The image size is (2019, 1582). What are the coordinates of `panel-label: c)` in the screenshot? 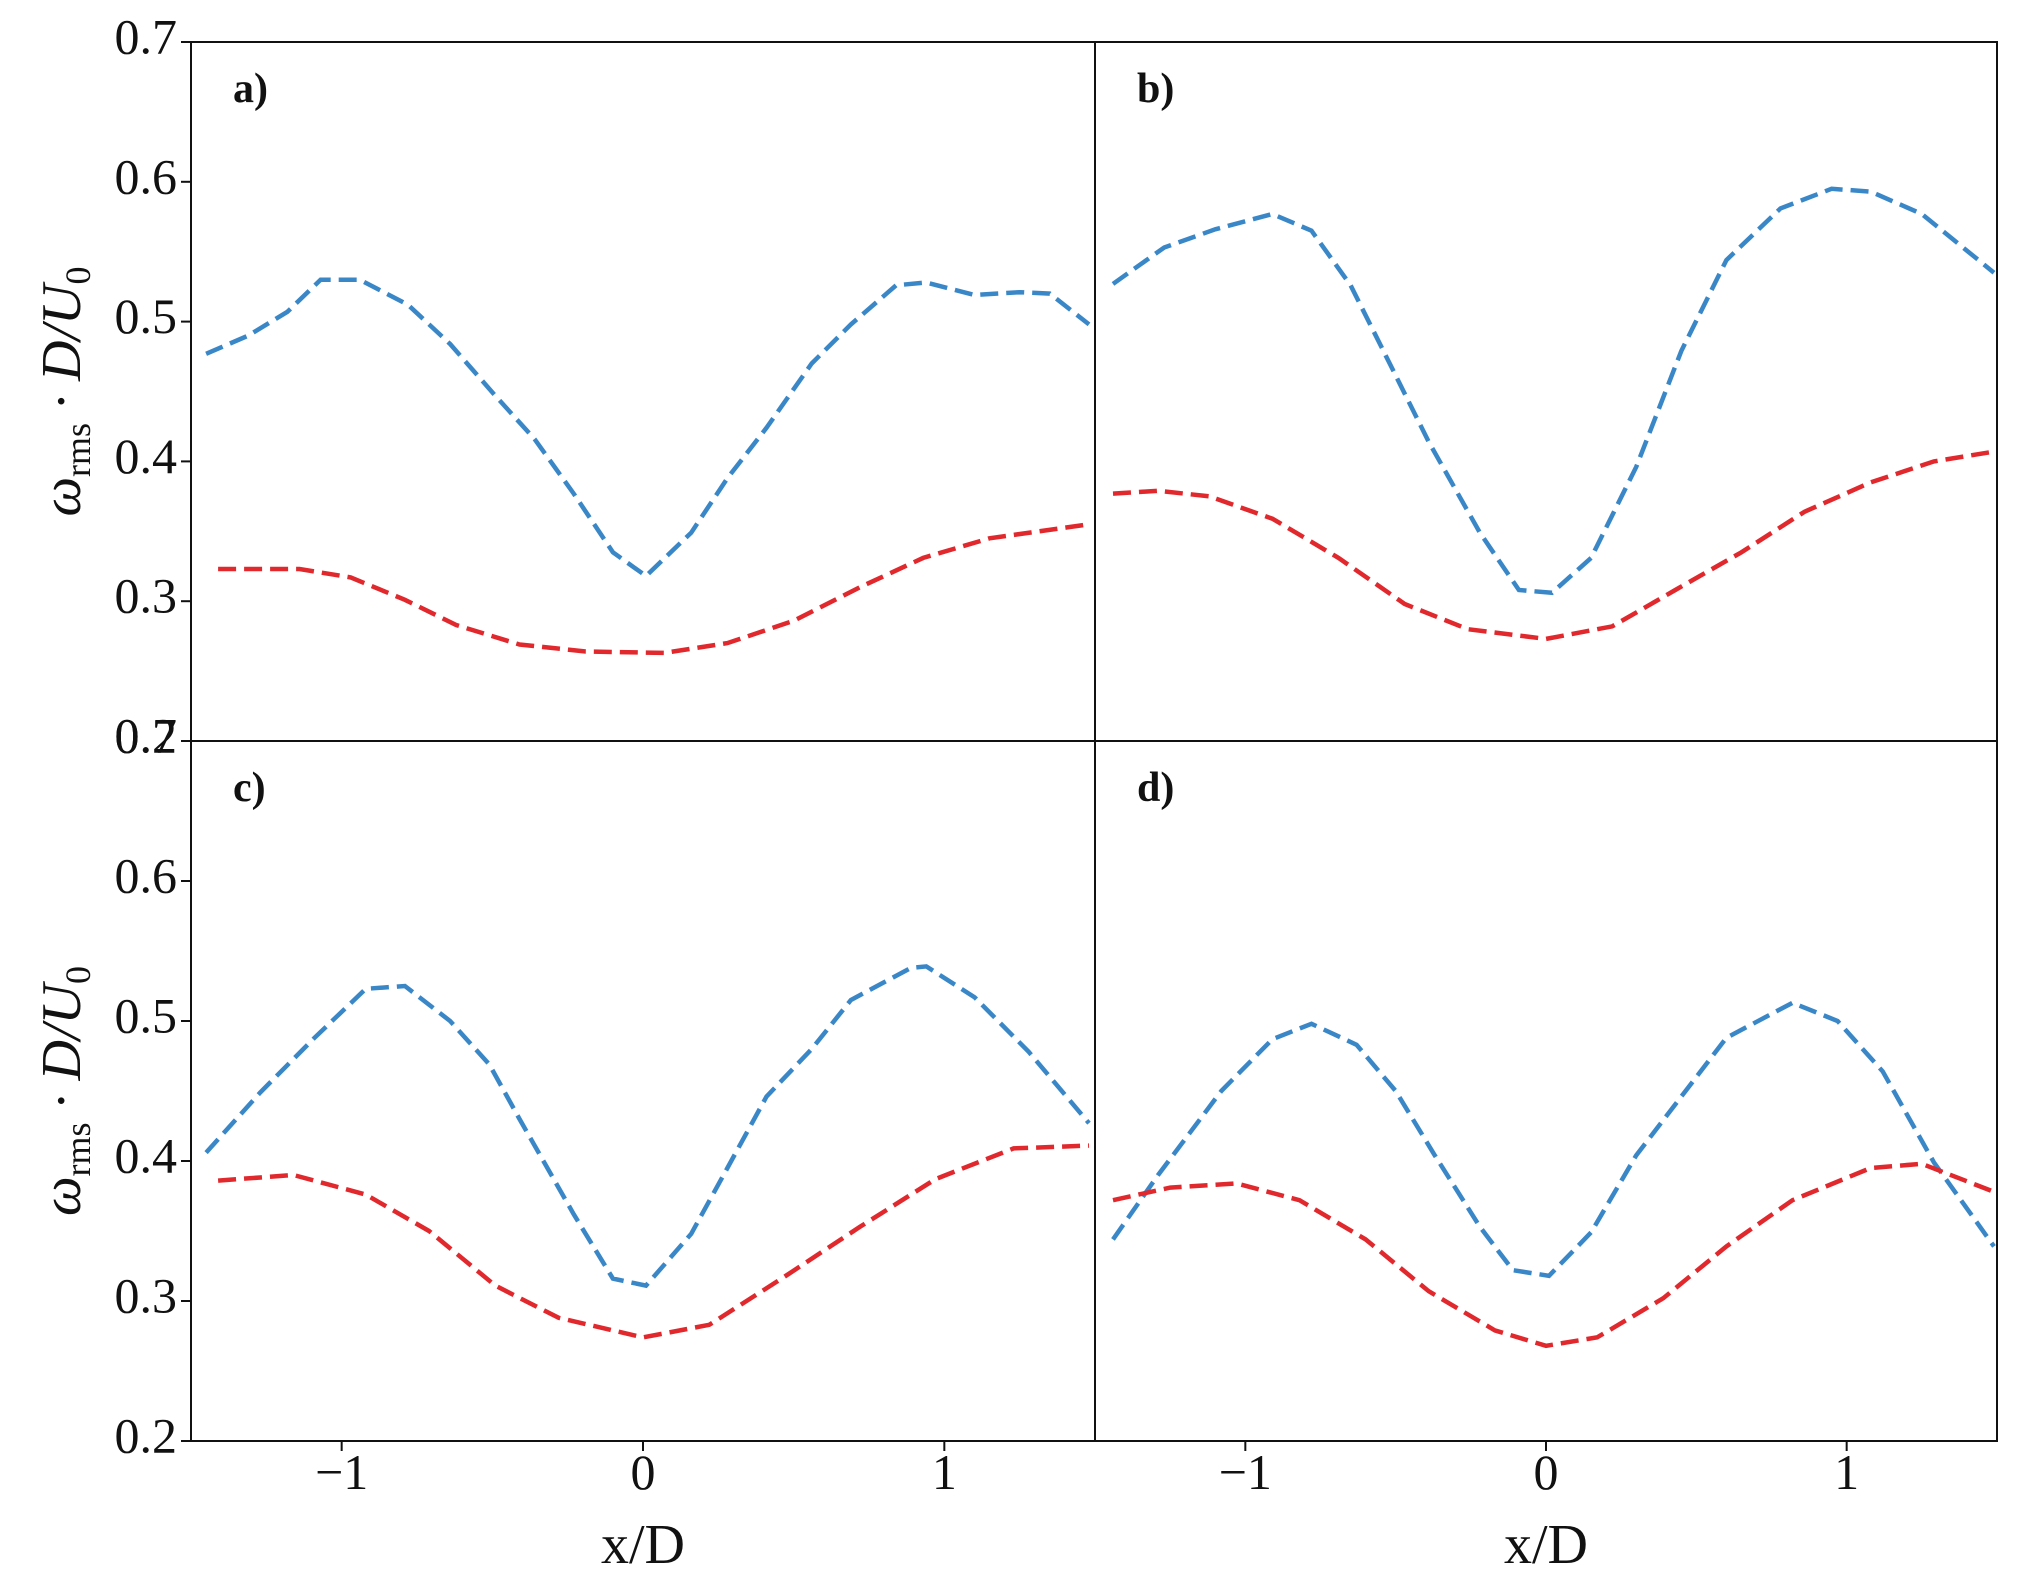 It's located at (249, 788).